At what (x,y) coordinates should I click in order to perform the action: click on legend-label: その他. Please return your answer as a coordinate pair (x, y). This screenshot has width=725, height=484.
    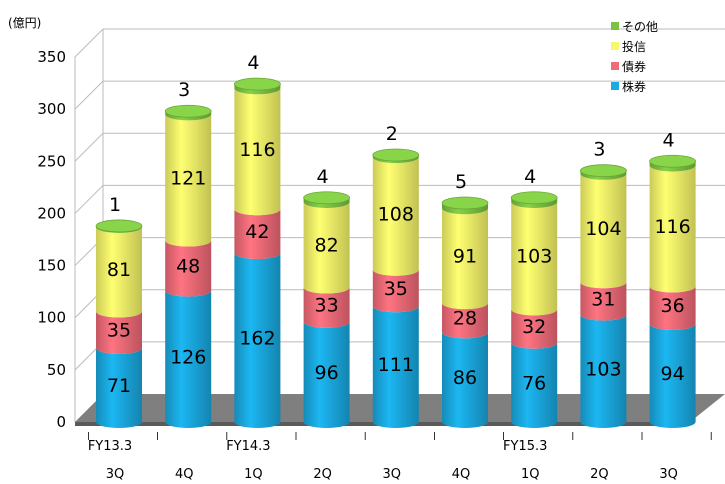
    Looking at the image, I should click on (640, 27).